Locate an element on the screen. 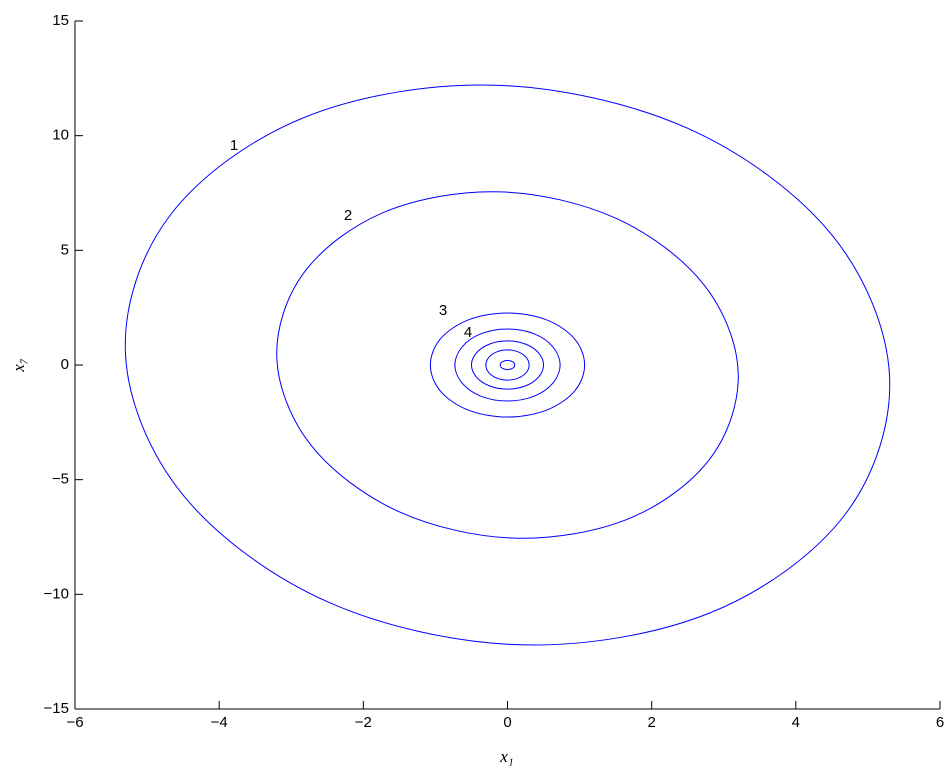  x-tick-label: 2 is located at coordinates (651, 722).